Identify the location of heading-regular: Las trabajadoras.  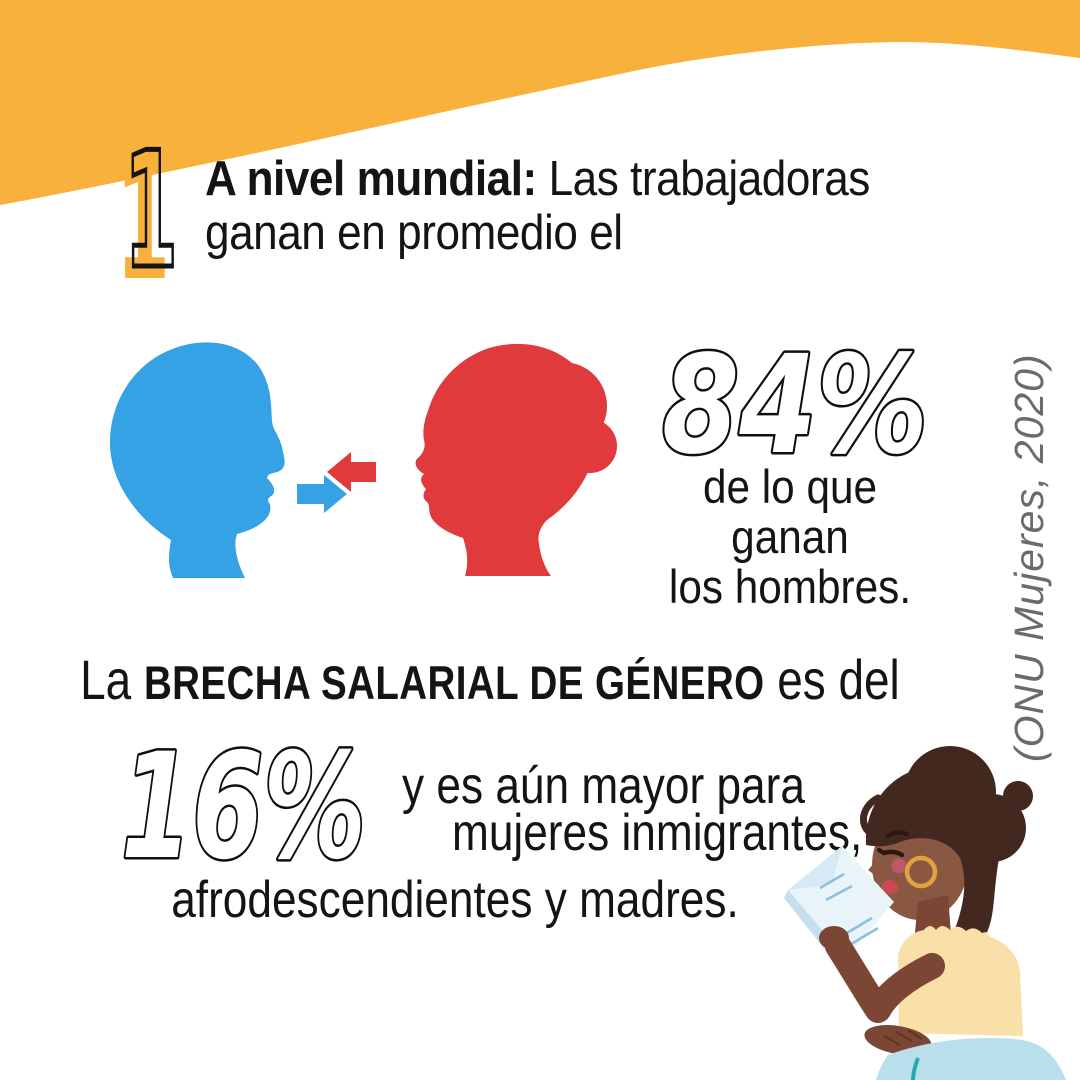
(703, 179).